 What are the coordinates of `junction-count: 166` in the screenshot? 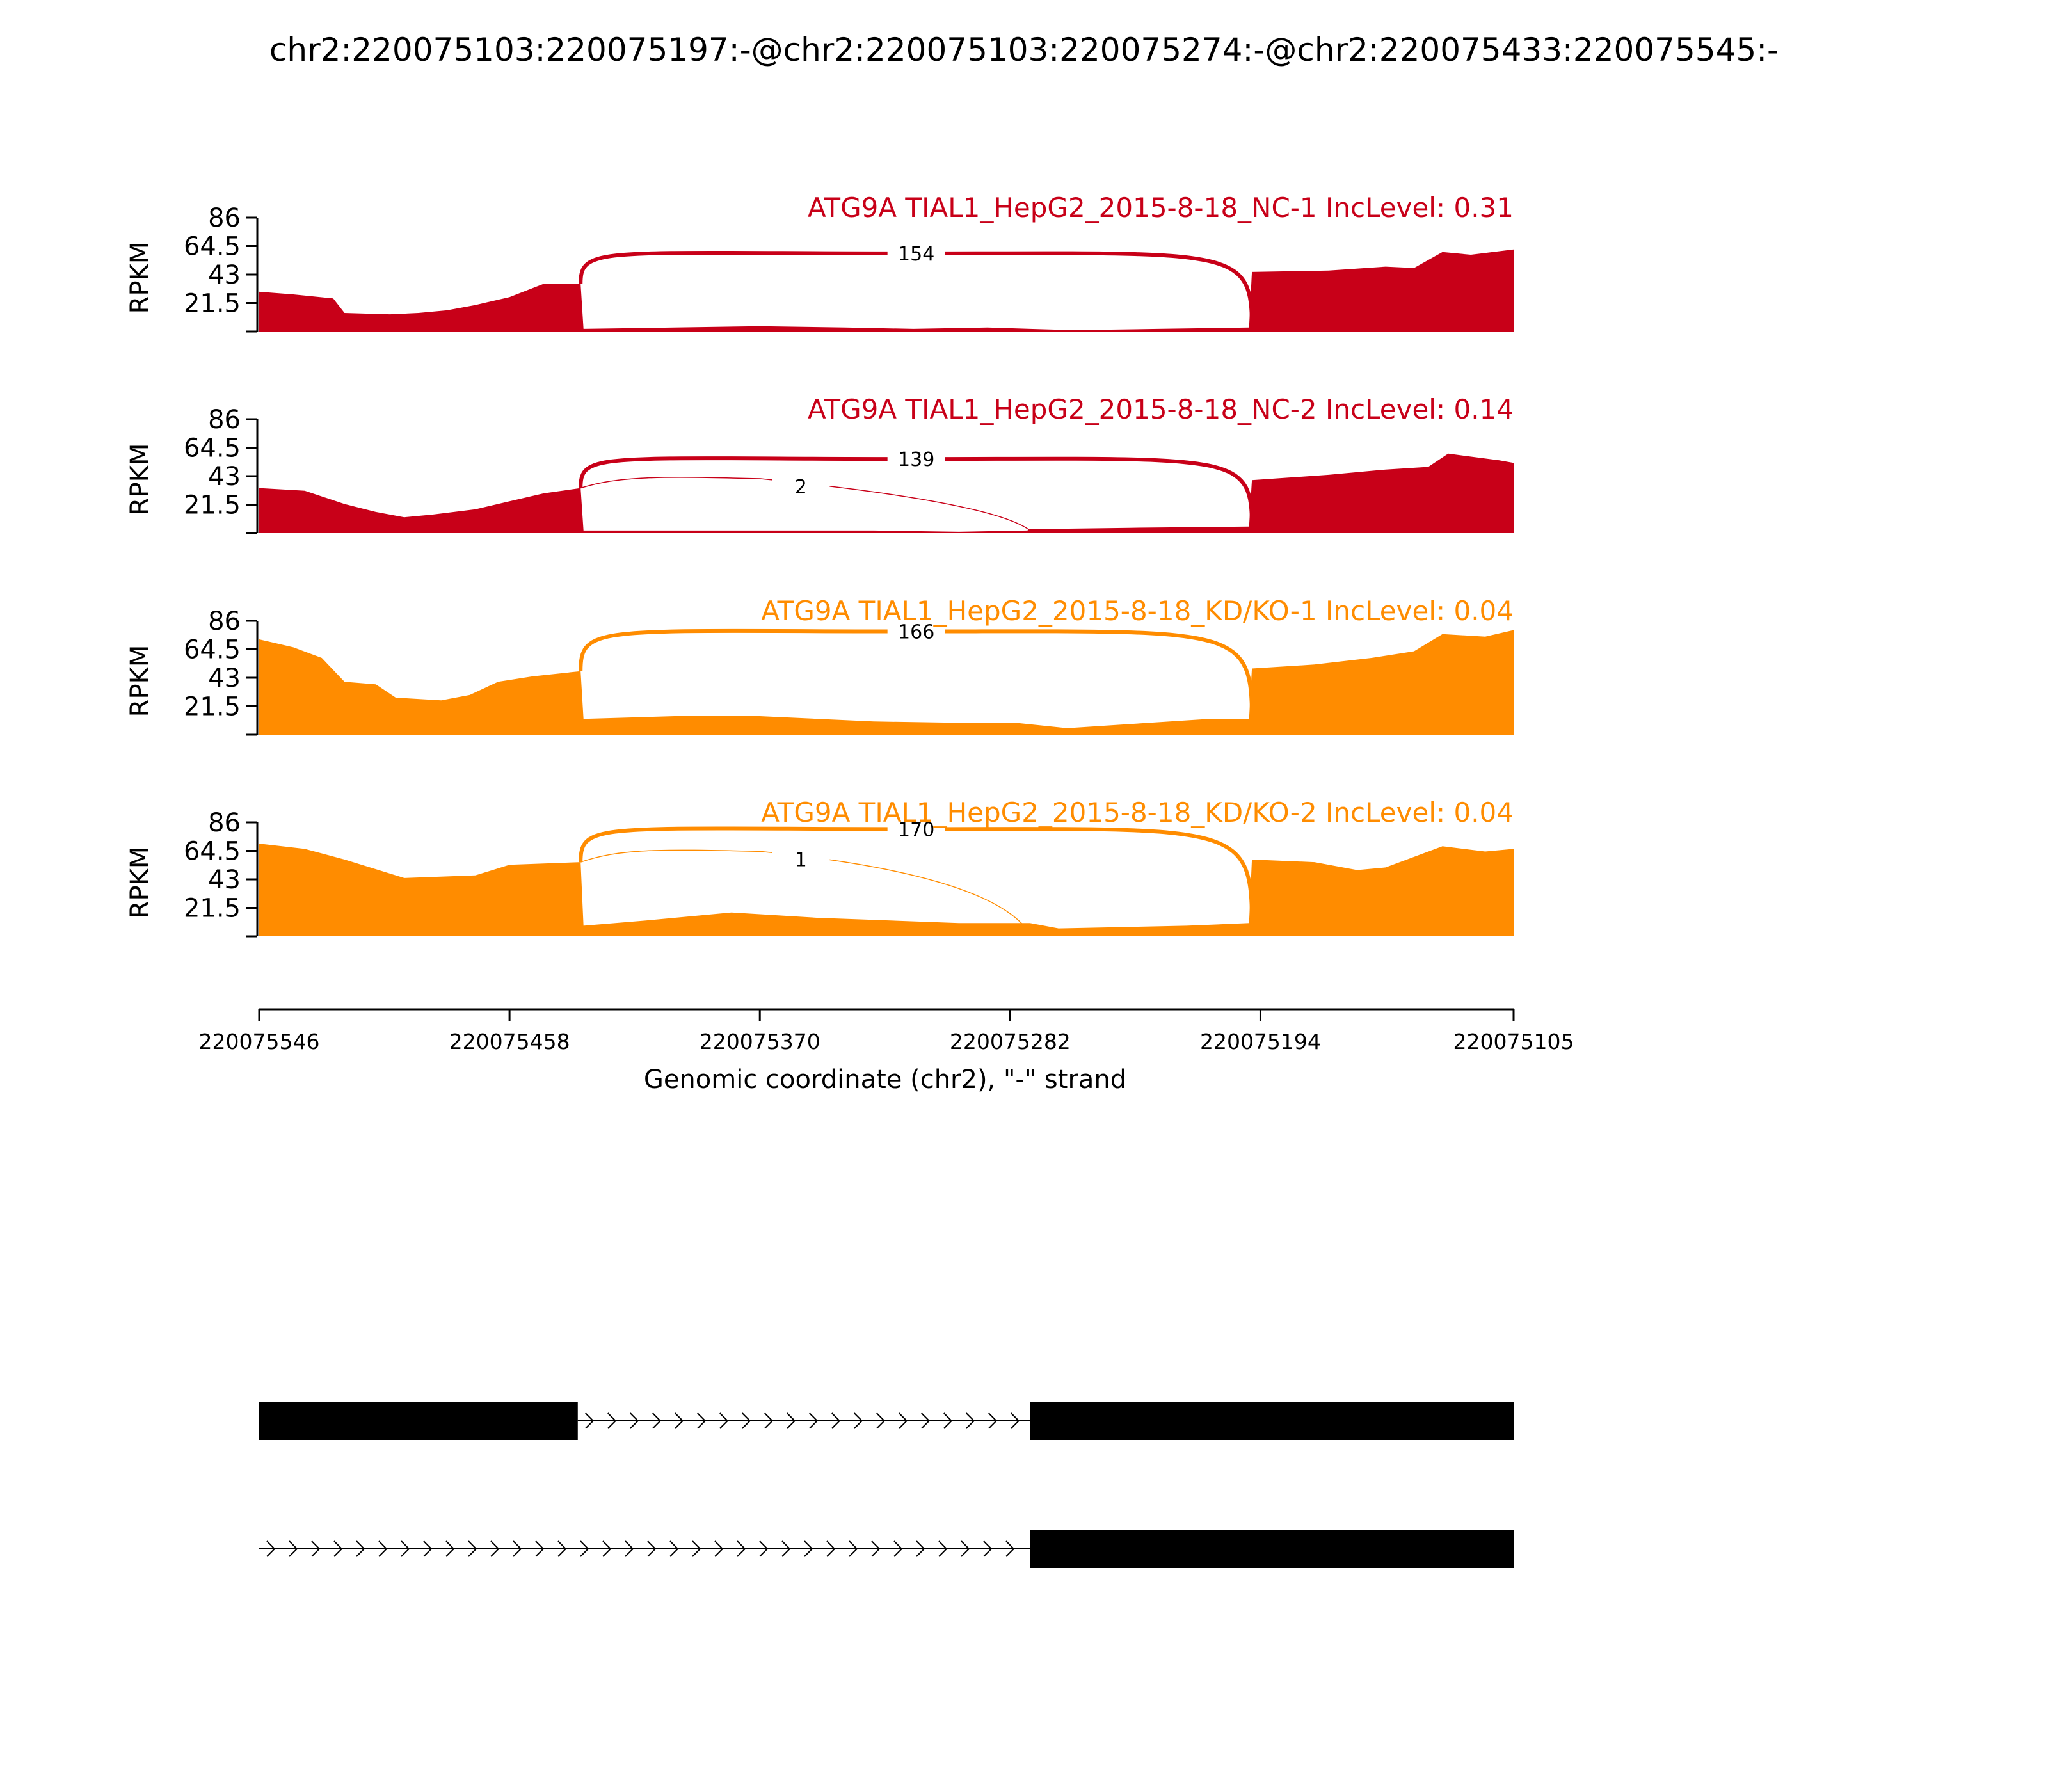 It's located at (916, 632).